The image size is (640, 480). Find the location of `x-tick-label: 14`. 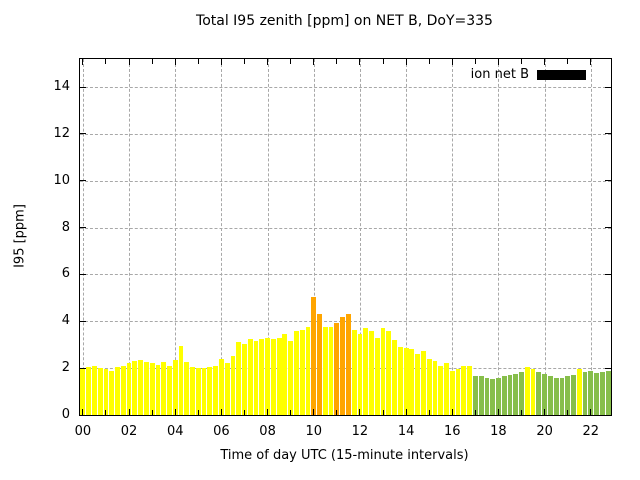

x-tick-label: 14 is located at coordinates (406, 431).